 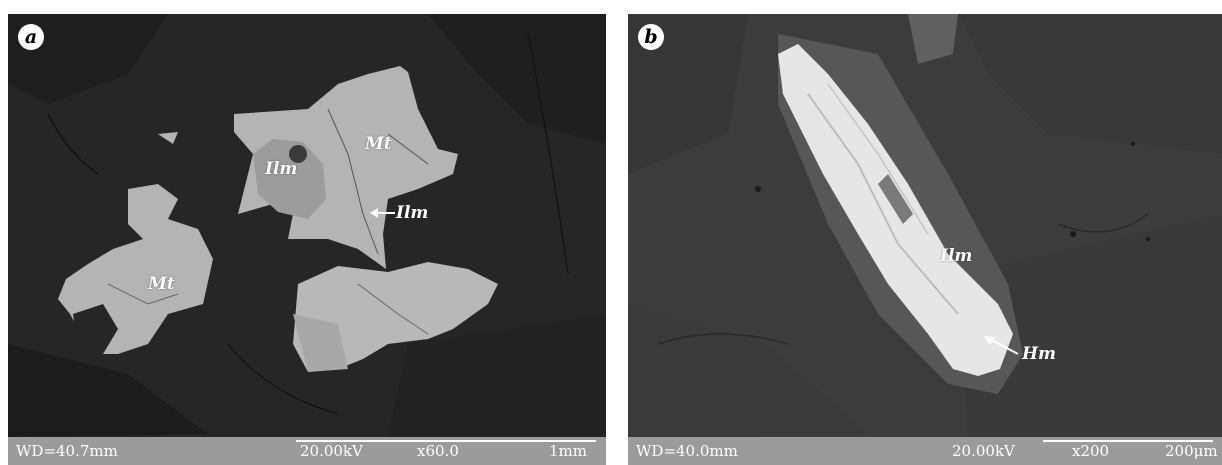 What do you see at coordinates (1191, 451) in the screenshot?
I see `scale-value-b: 200μm` at bounding box center [1191, 451].